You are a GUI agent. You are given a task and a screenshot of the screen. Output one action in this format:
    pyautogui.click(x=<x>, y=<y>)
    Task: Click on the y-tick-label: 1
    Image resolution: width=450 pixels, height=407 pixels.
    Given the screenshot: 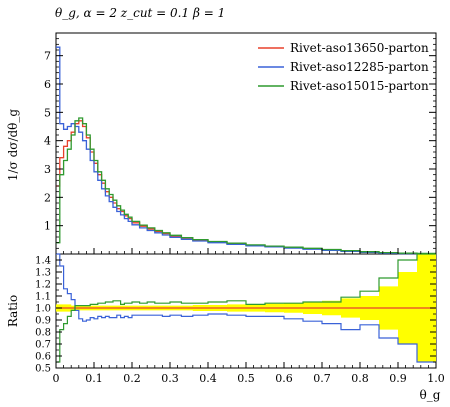 What is the action you would take?
    pyautogui.click(x=47, y=226)
    